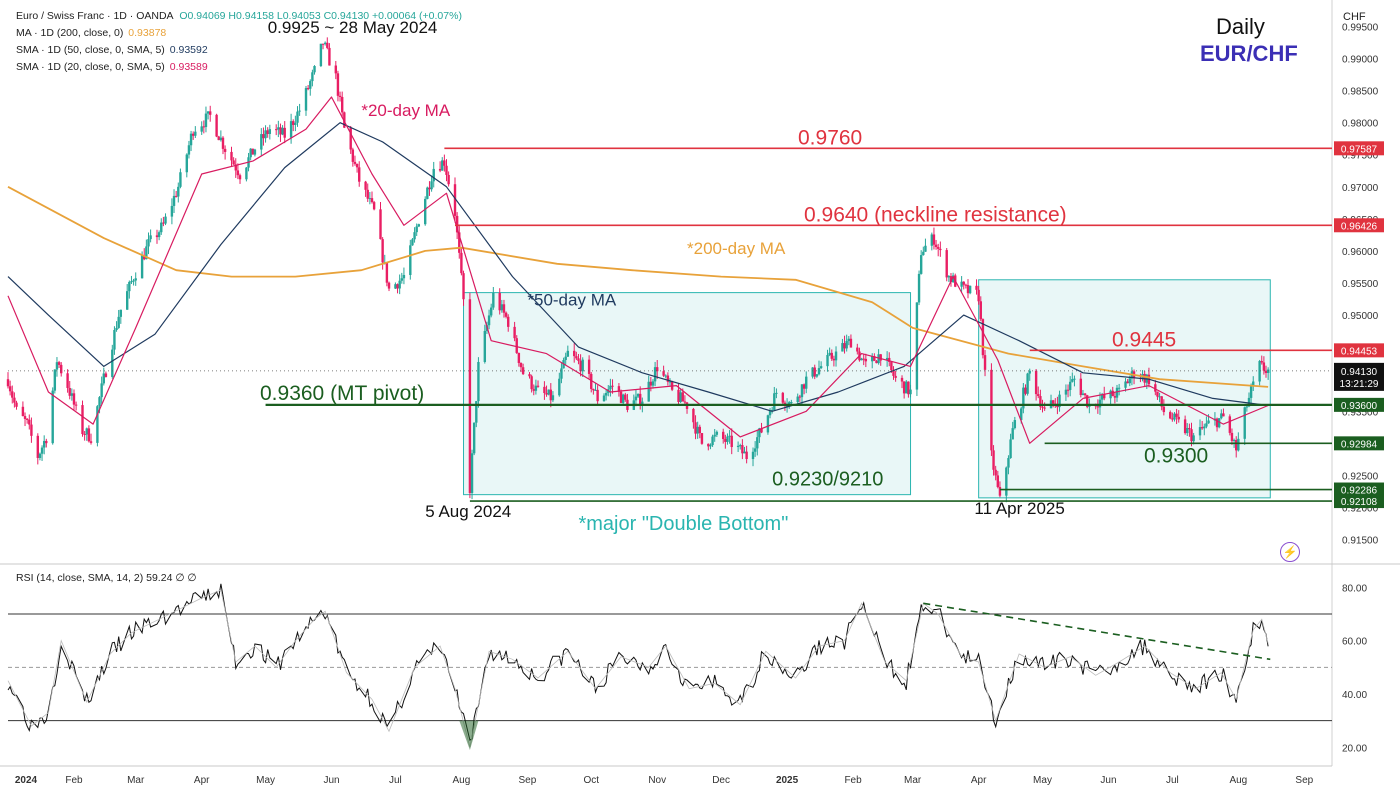 This screenshot has height=792, width=1400. I want to click on y-tick-label: 0.97000, so click(1360, 188).